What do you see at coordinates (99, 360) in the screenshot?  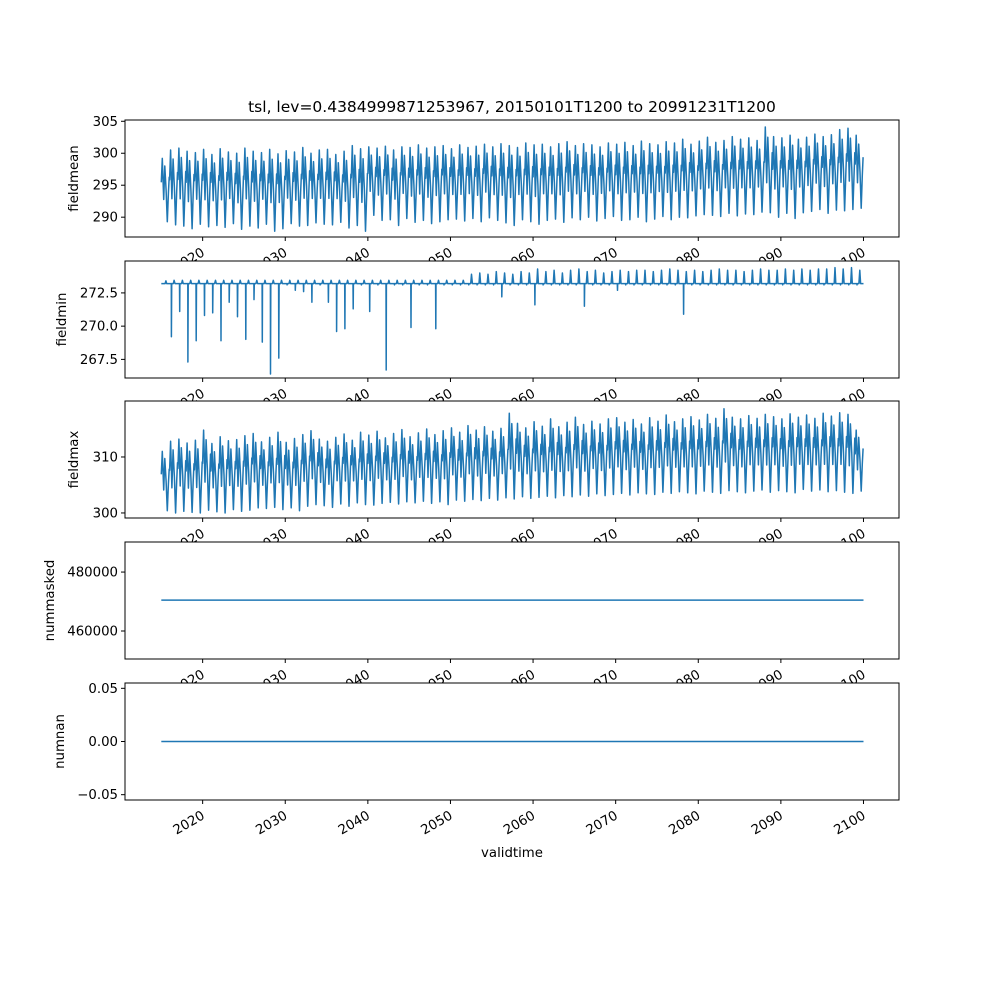 I see `y-tick-label: 267.5` at bounding box center [99, 360].